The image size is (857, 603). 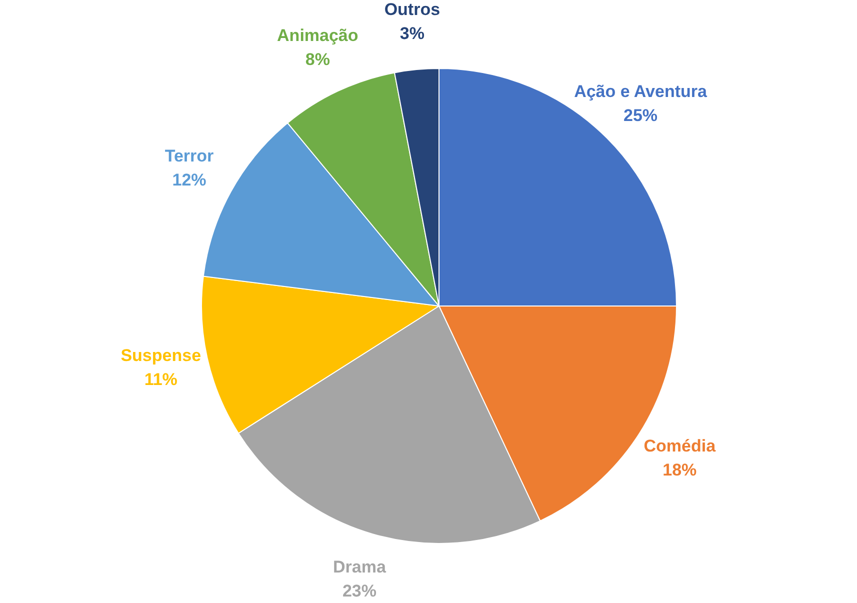 I want to click on slice-label: Drama, so click(x=359, y=566).